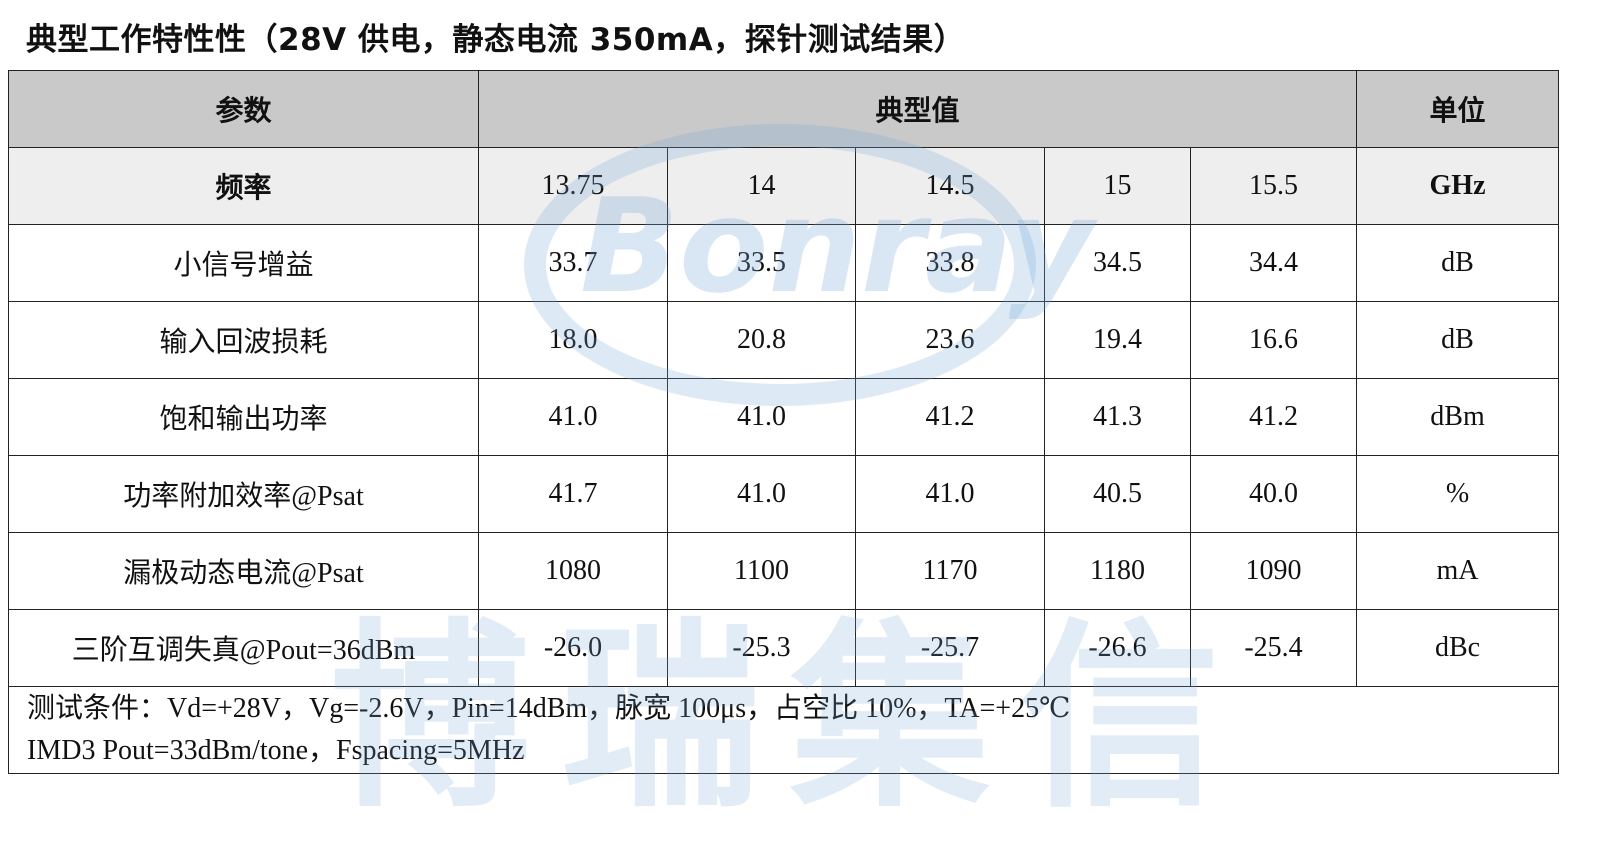 This screenshot has height=845, width=1601. What do you see at coordinates (1273, 648) in the screenshot?
I see `value-cell: -25.4` at bounding box center [1273, 648].